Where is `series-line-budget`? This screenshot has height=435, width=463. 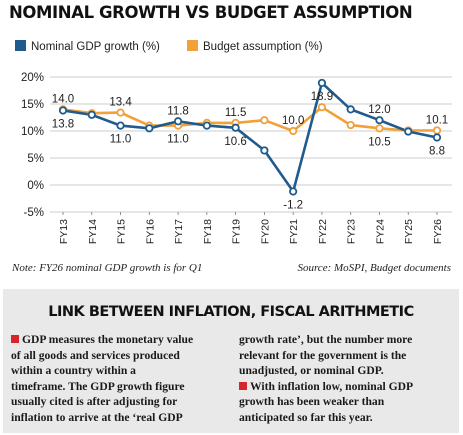
series-line-budget is located at coordinates (249, 119).